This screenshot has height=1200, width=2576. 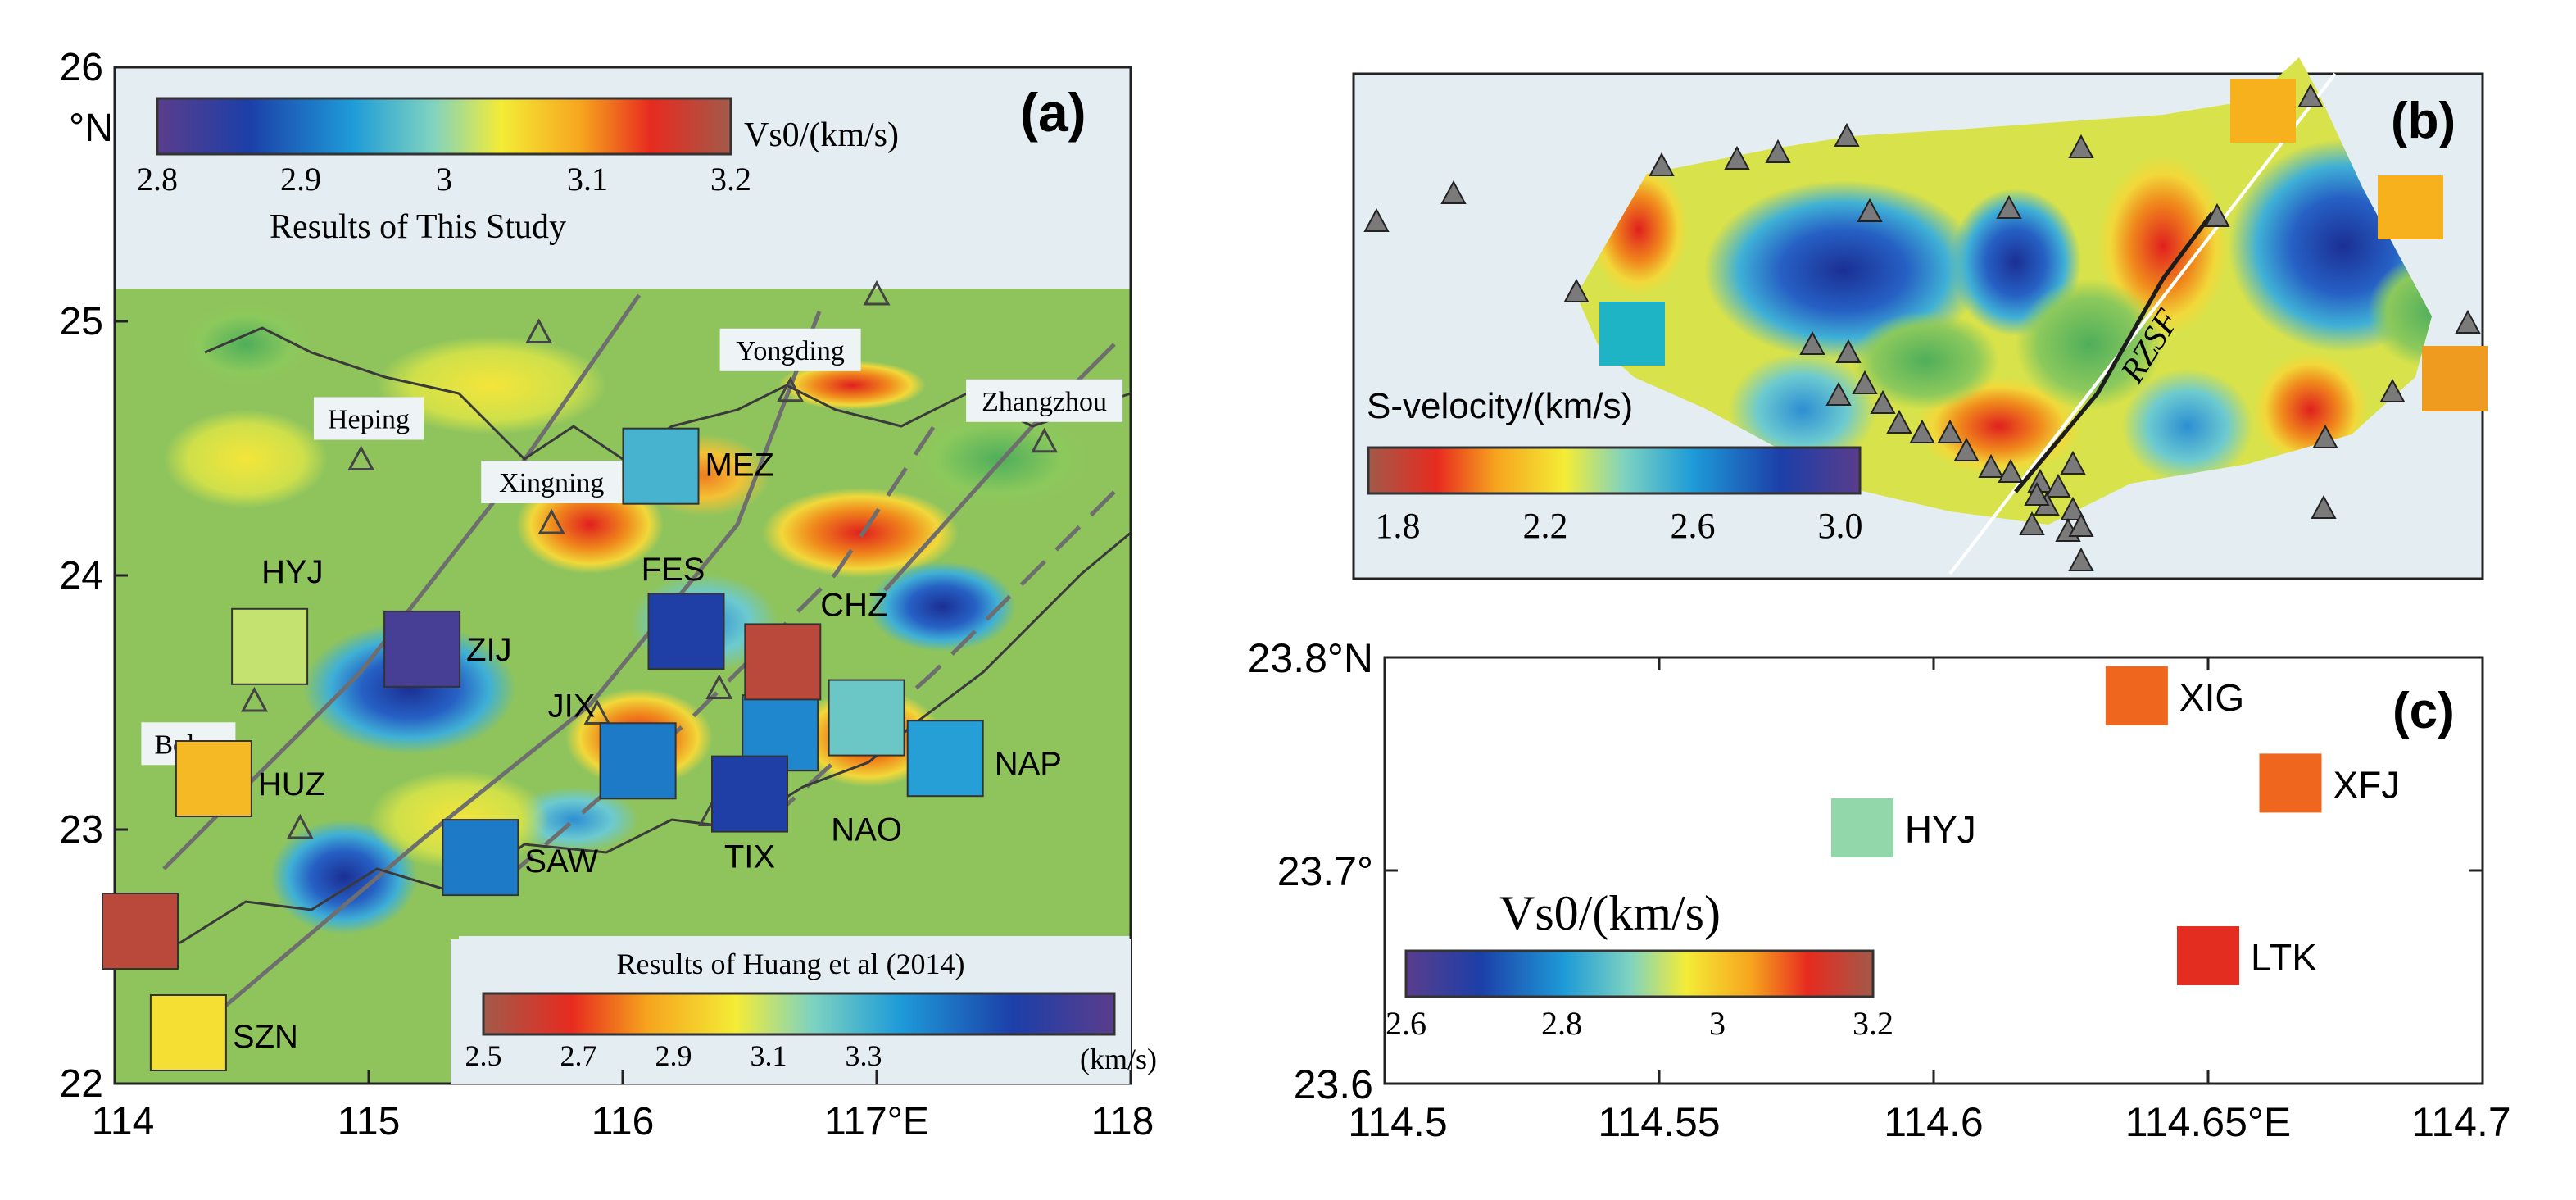 I want to click on colorbar-bottom-tick: 2.5, so click(x=483, y=1055).